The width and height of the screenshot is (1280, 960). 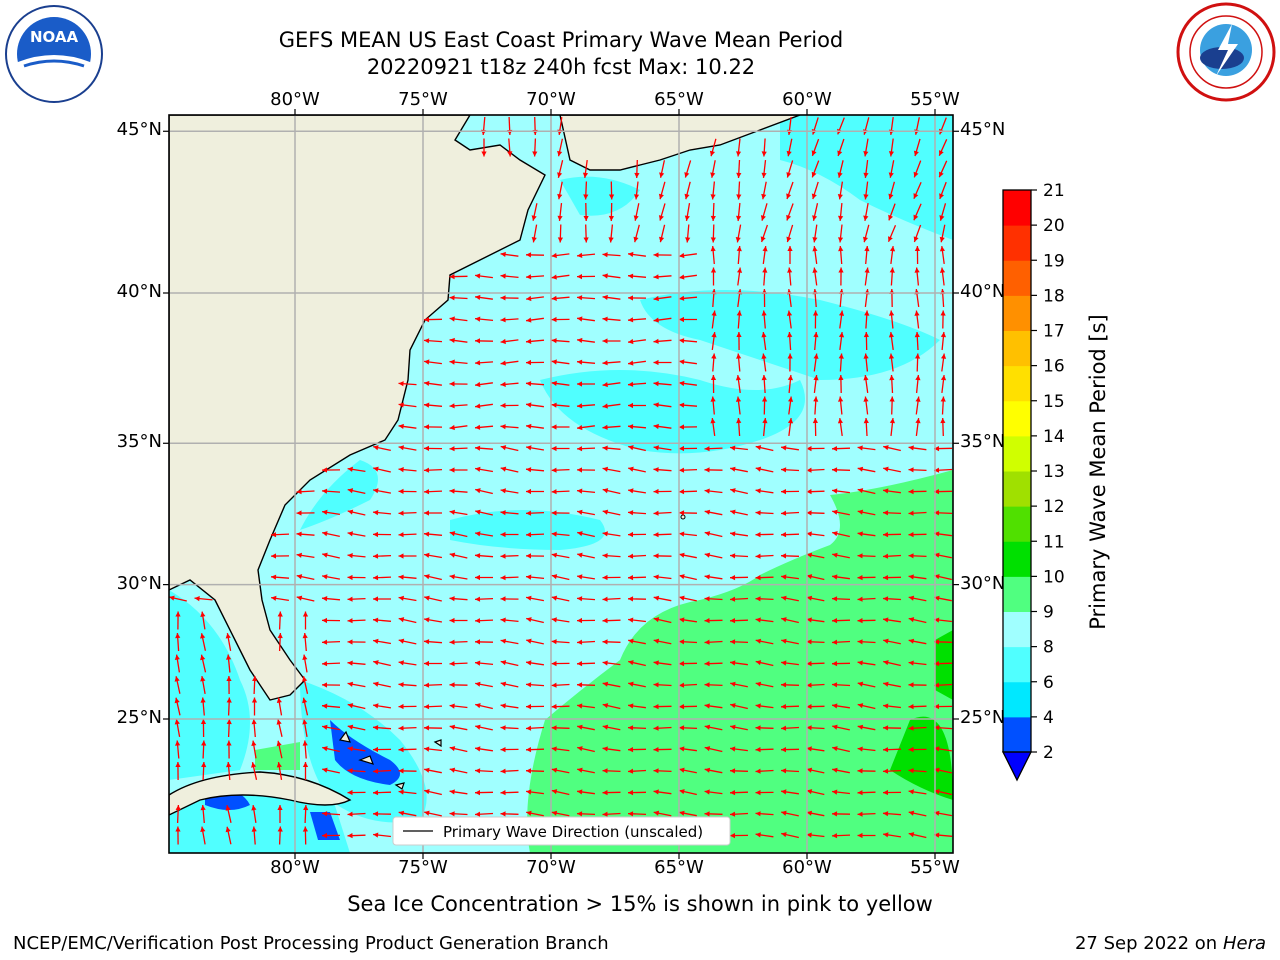 I want to click on lat-label-right: 25°N, so click(x=983, y=717).